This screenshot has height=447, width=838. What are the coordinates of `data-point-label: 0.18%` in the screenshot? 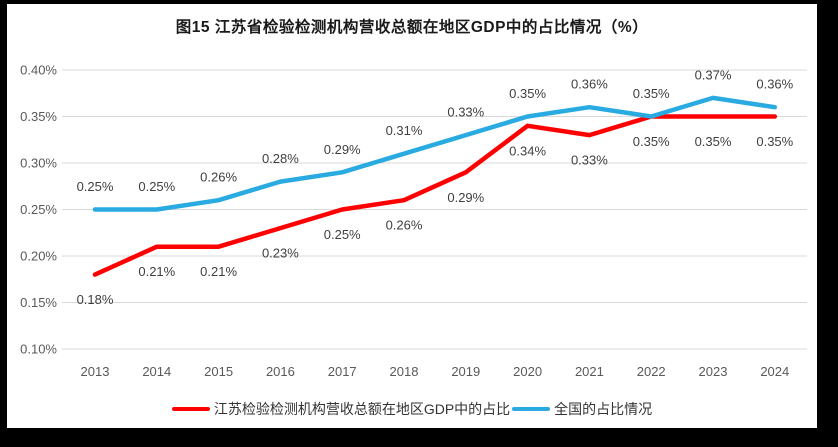 It's located at (95, 299).